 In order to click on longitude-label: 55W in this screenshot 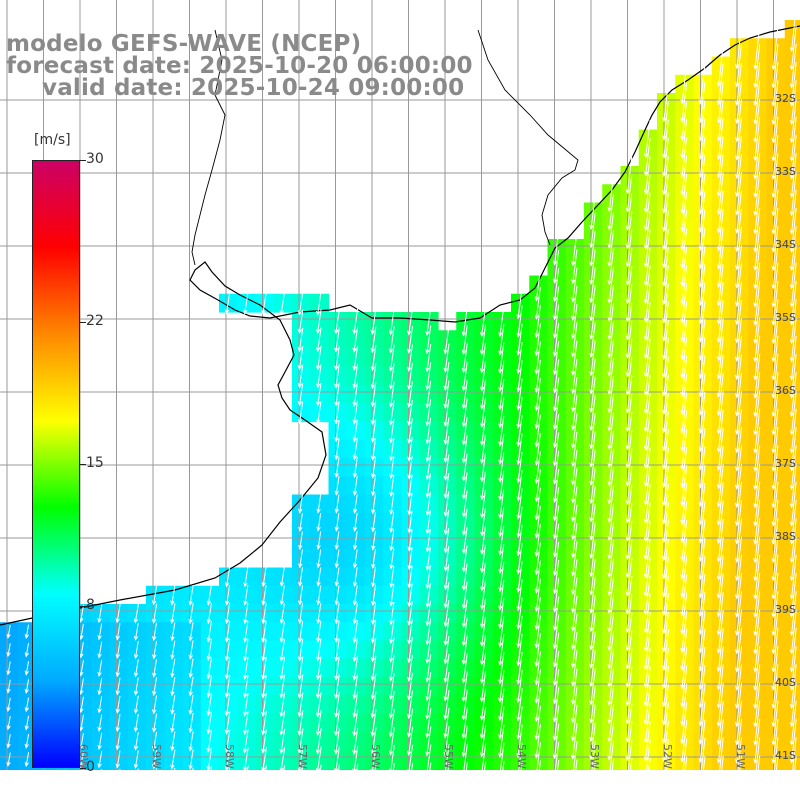, I will do `click(448, 756)`.